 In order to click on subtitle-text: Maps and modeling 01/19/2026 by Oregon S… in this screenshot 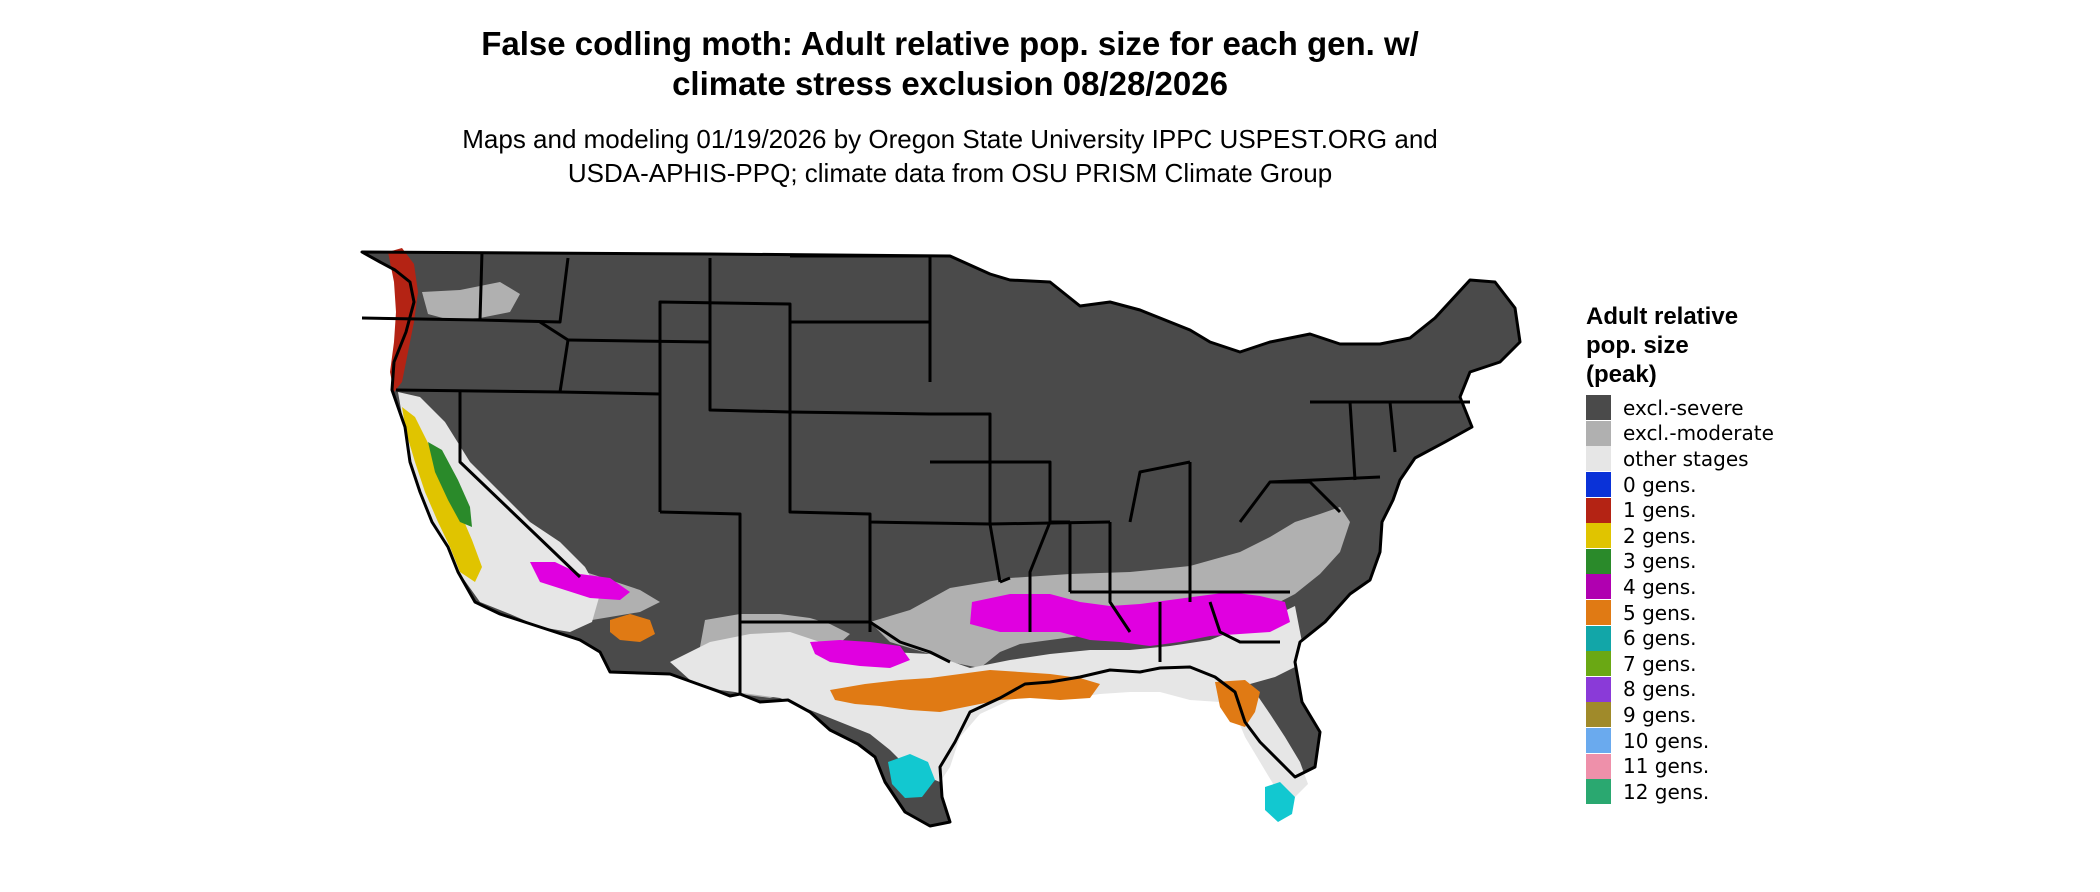, I will do `click(950, 156)`.